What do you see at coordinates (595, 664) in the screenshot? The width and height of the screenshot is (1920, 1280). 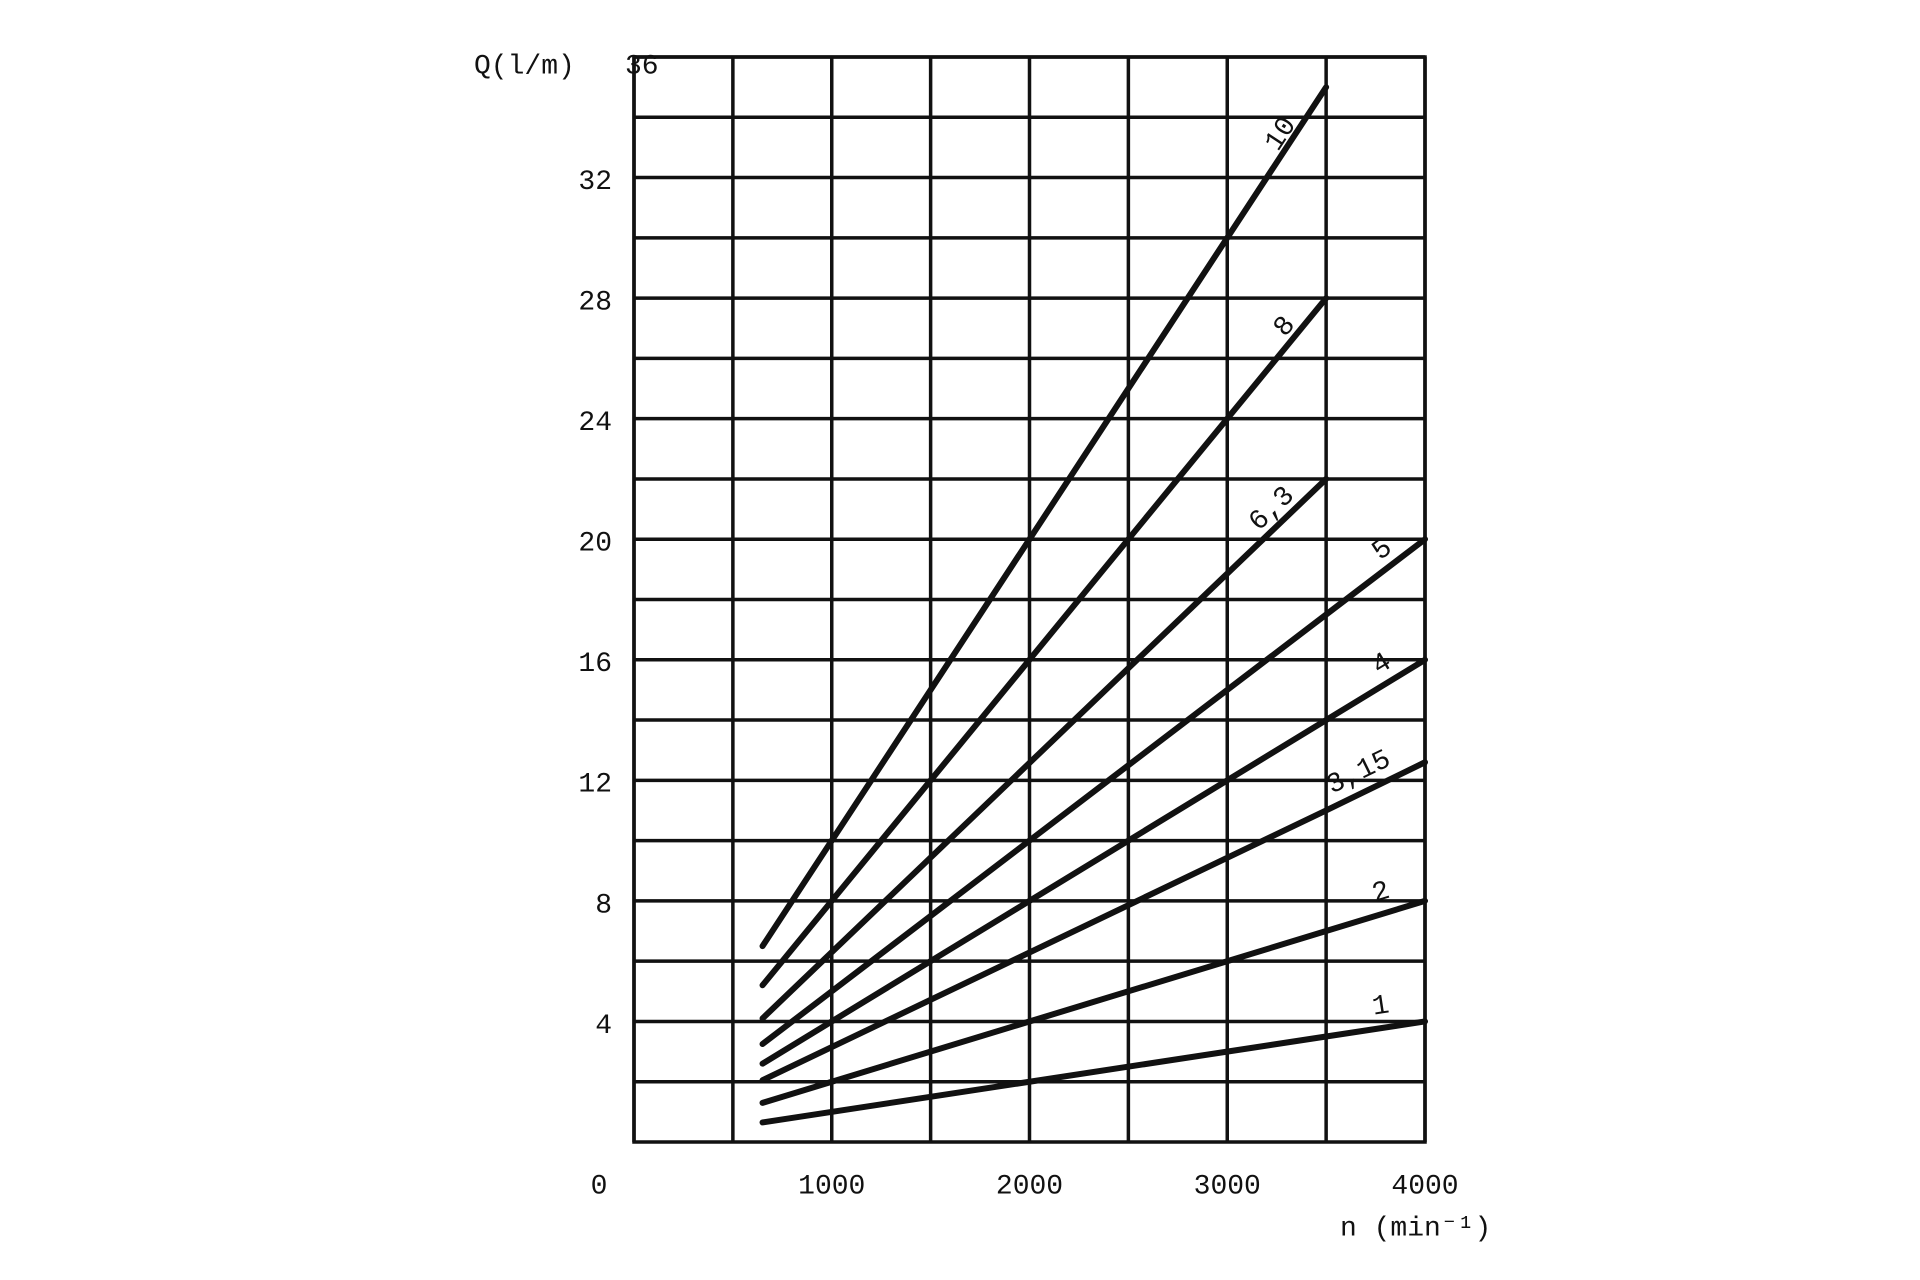 I see `y-tick-label: 16` at bounding box center [595, 664].